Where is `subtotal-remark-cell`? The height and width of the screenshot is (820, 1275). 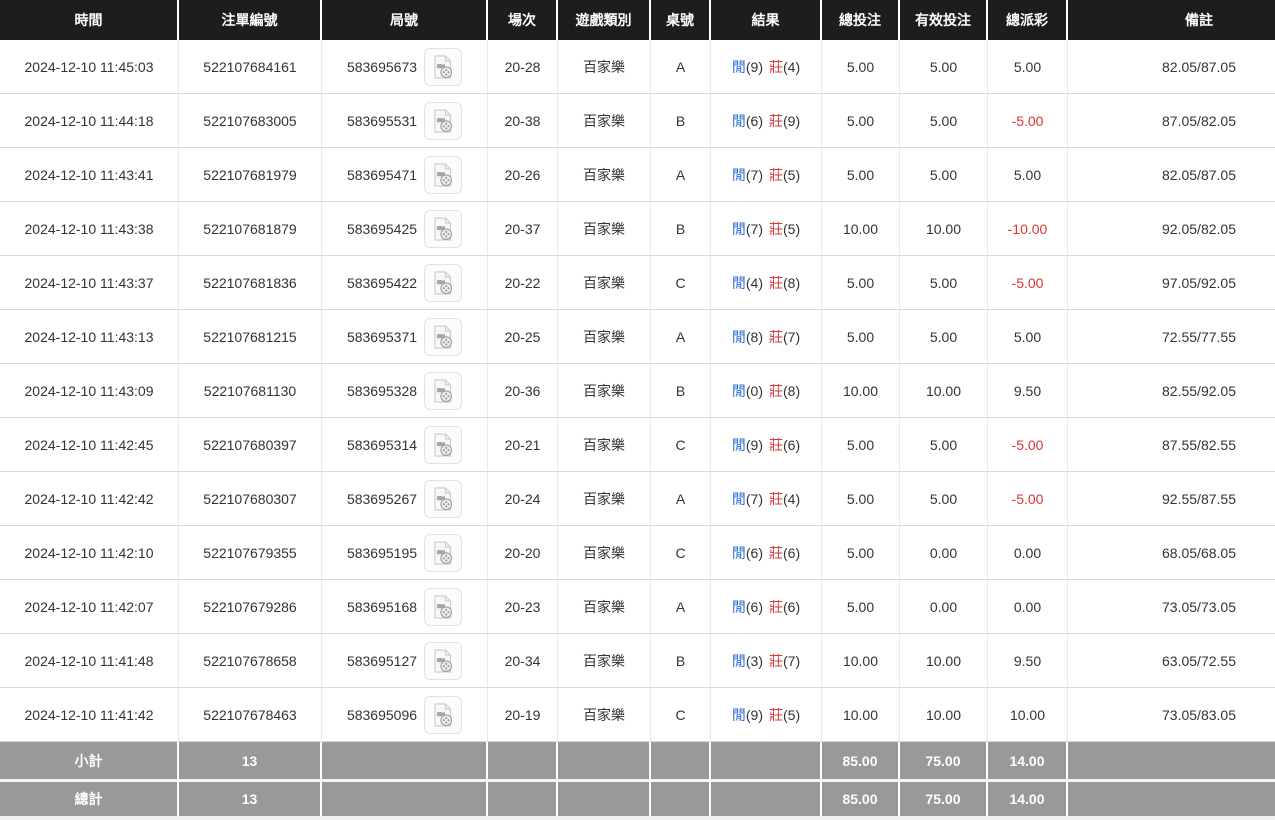 subtotal-remark-cell is located at coordinates (1171, 760).